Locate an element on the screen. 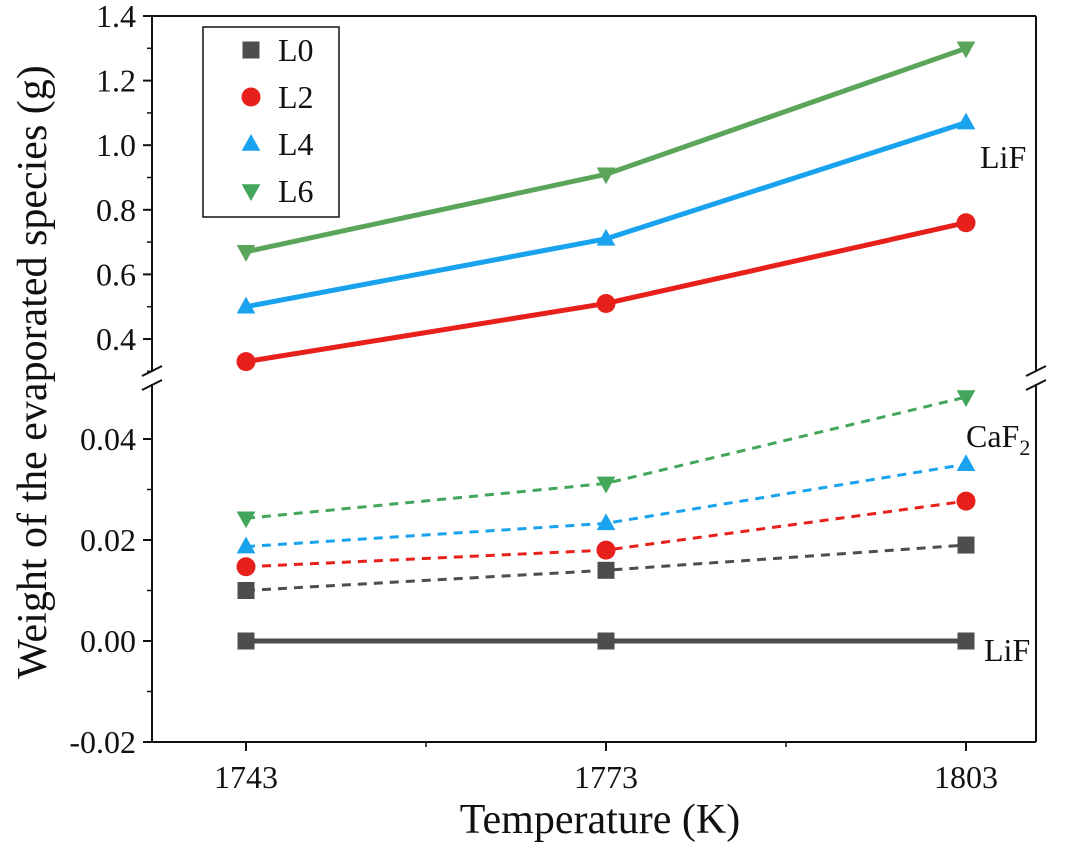 The height and width of the screenshot is (846, 1068). x-tick-label: 1803 is located at coordinates (966, 777).